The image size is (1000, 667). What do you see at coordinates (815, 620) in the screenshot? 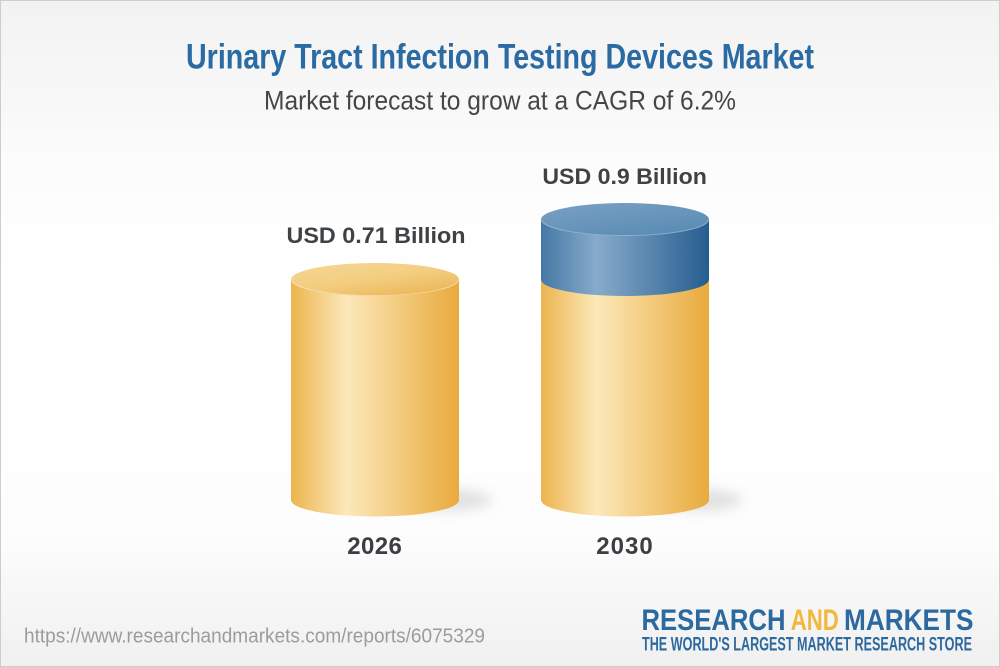
I see `svg-text: AND` at bounding box center [815, 620].